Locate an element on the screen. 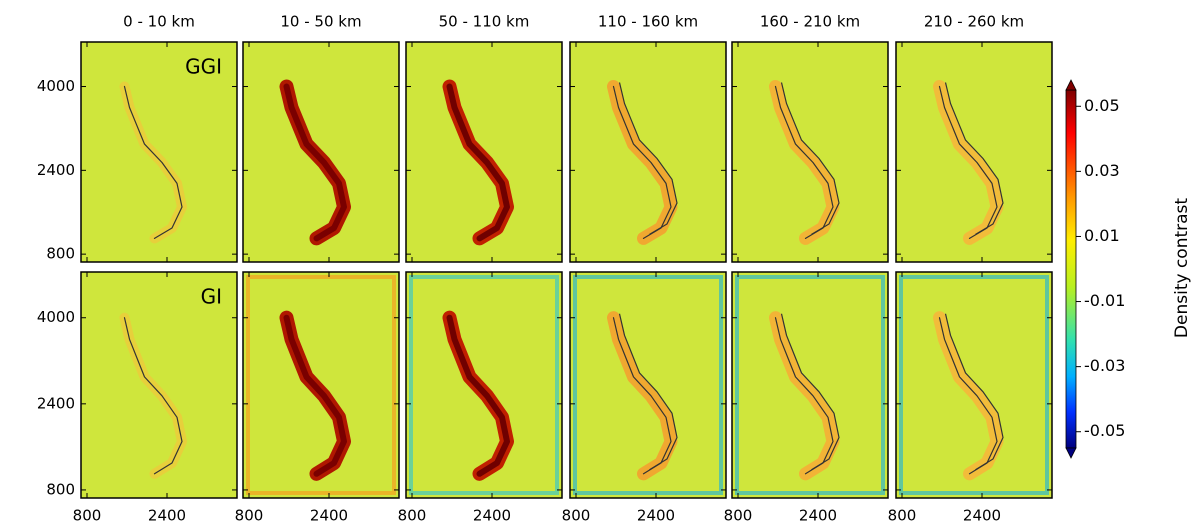 The image size is (1194, 529). colorbar-label: Density contrast is located at coordinates (1182, 268).